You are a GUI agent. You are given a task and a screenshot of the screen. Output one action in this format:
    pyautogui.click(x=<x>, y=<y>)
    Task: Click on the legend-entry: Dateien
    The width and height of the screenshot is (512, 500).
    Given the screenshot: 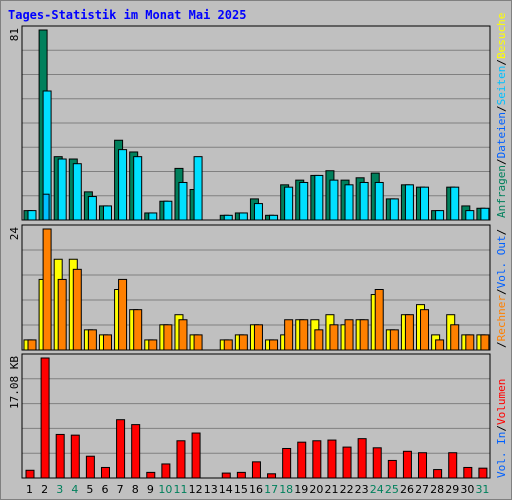 What is the action you would take?
    pyautogui.click(x=501, y=135)
    